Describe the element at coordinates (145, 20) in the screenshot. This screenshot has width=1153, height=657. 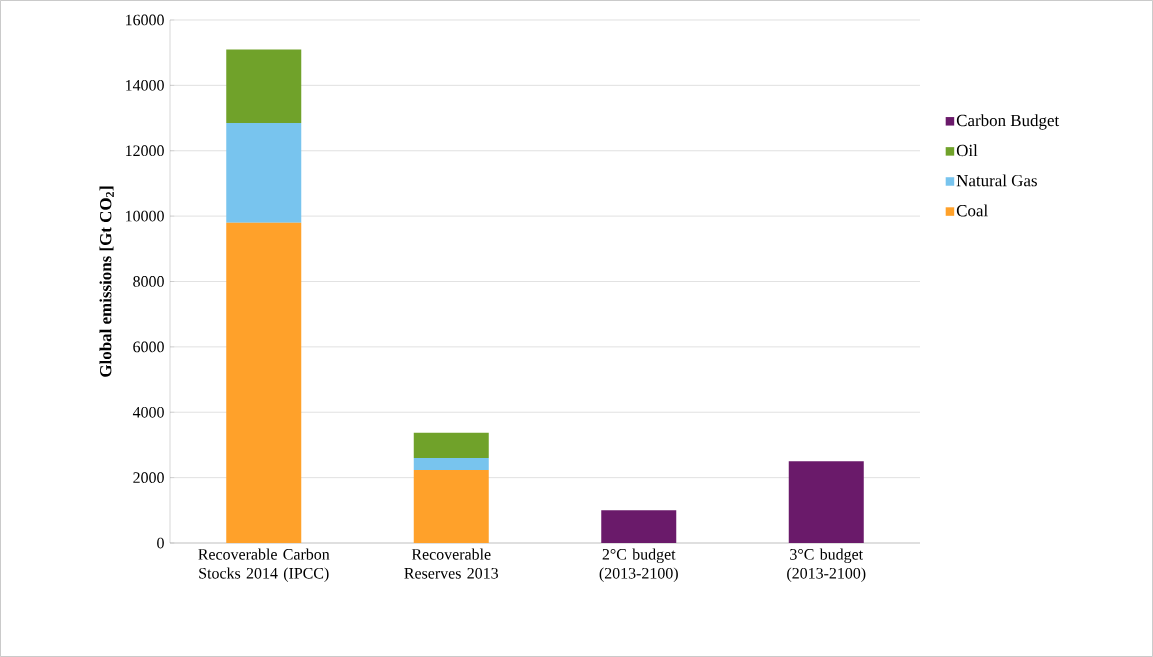
I see `y-tick-label: 16000` at that location.